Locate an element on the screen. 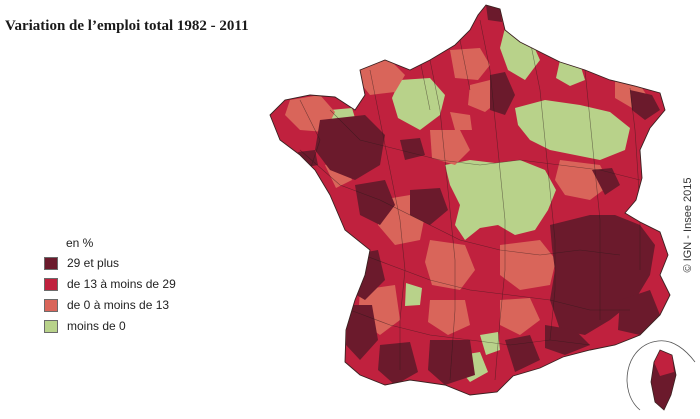 The height and width of the screenshot is (419, 700). map-title: Variation de l’emploi total 1982 - 2011 is located at coordinates (127, 26).